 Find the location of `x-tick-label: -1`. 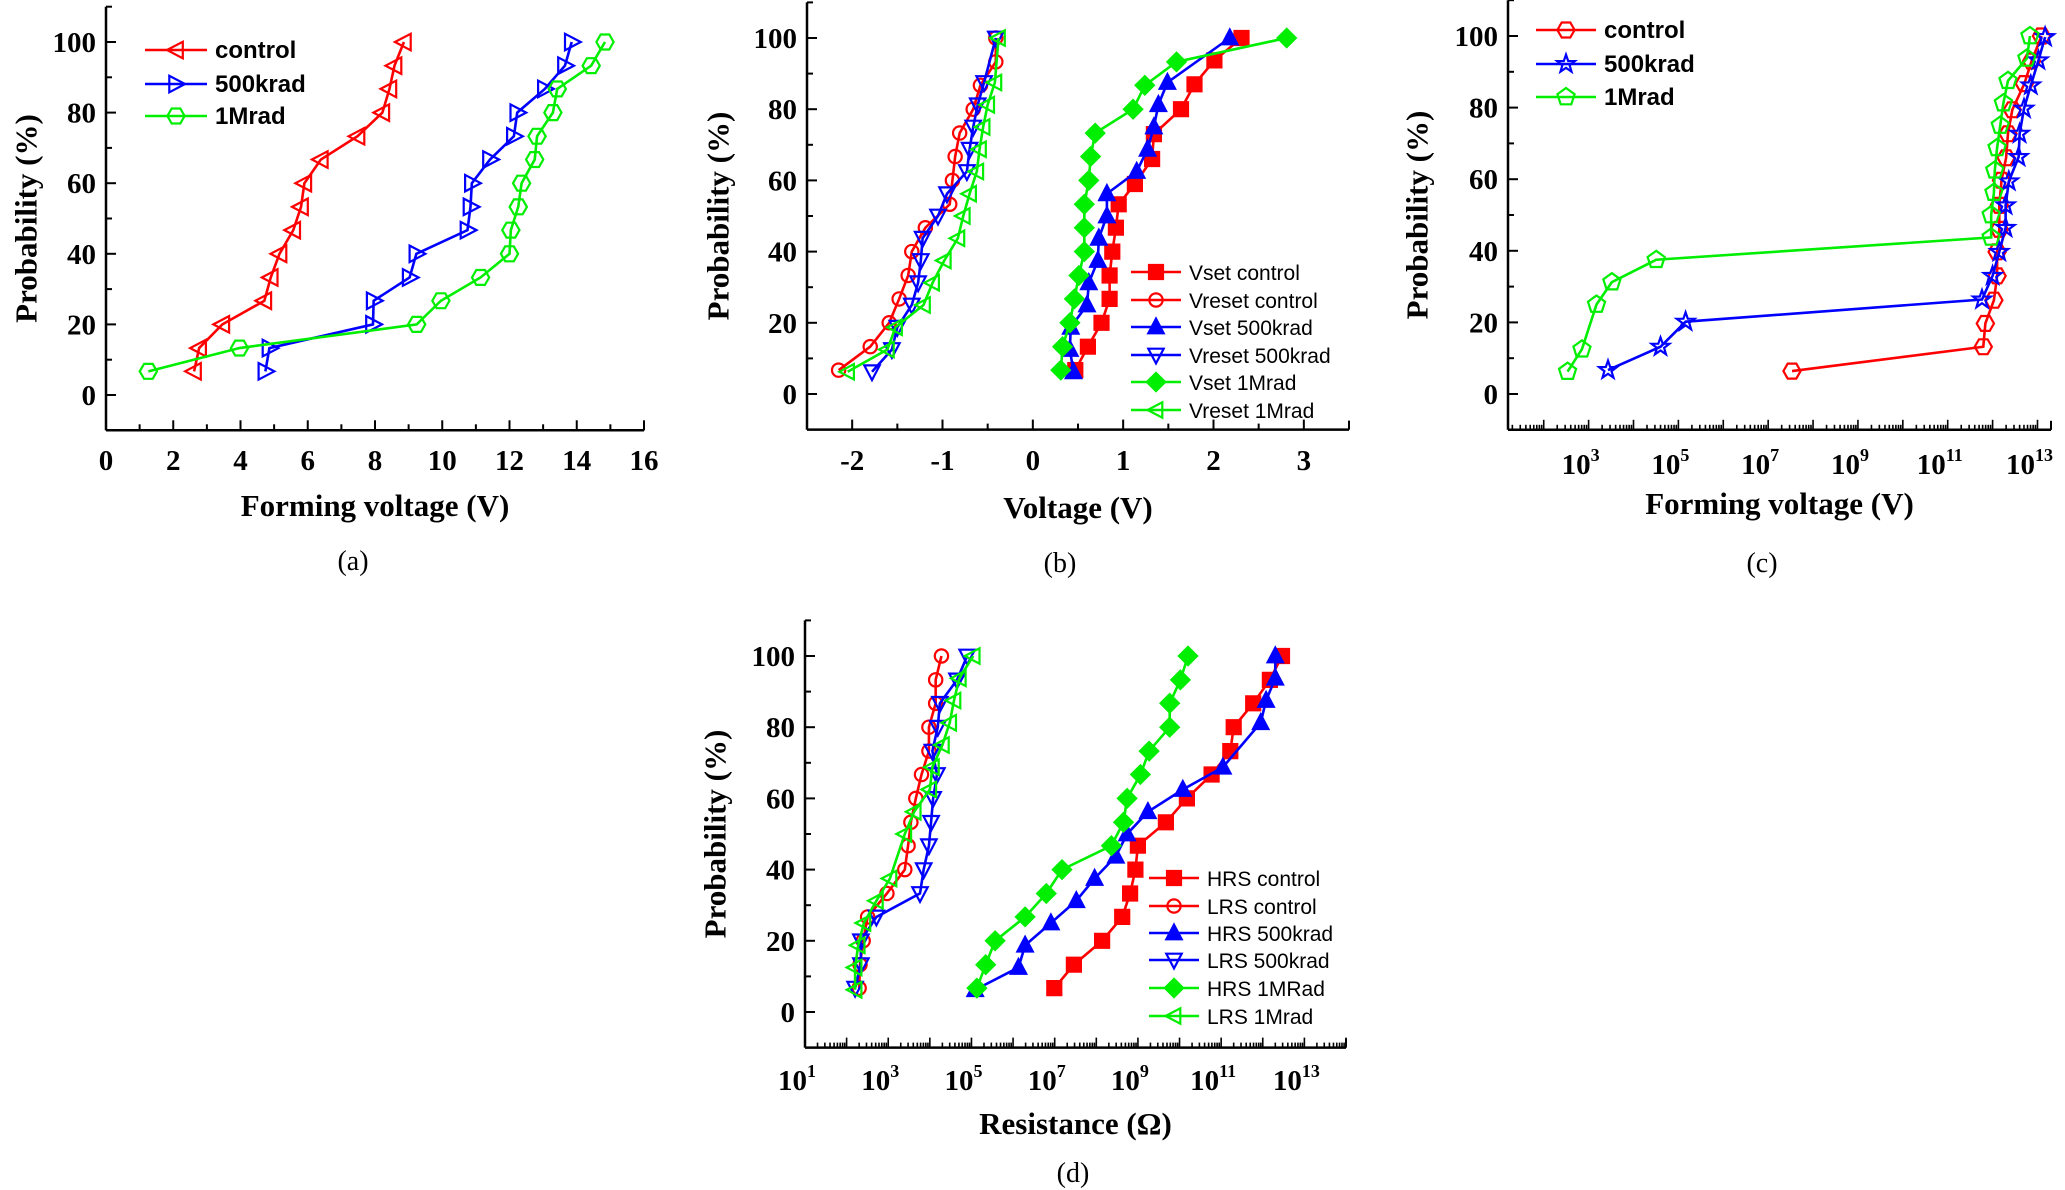

x-tick-label: -1 is located at coordinates (942, 461).